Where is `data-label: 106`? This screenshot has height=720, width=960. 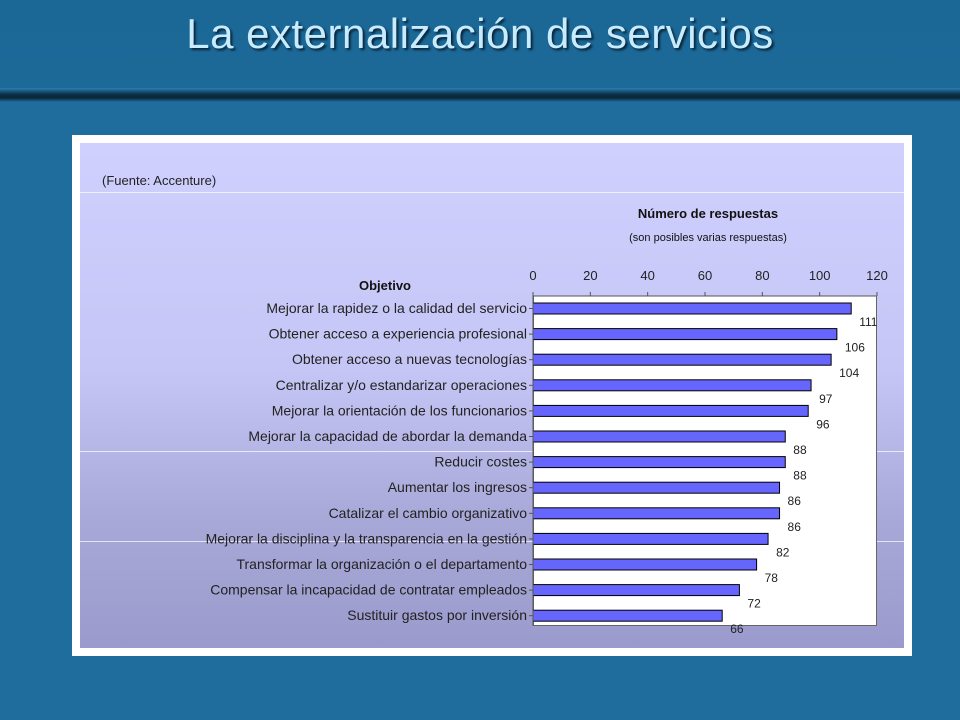
data-label: 106 is located at coordinates (855, 348).